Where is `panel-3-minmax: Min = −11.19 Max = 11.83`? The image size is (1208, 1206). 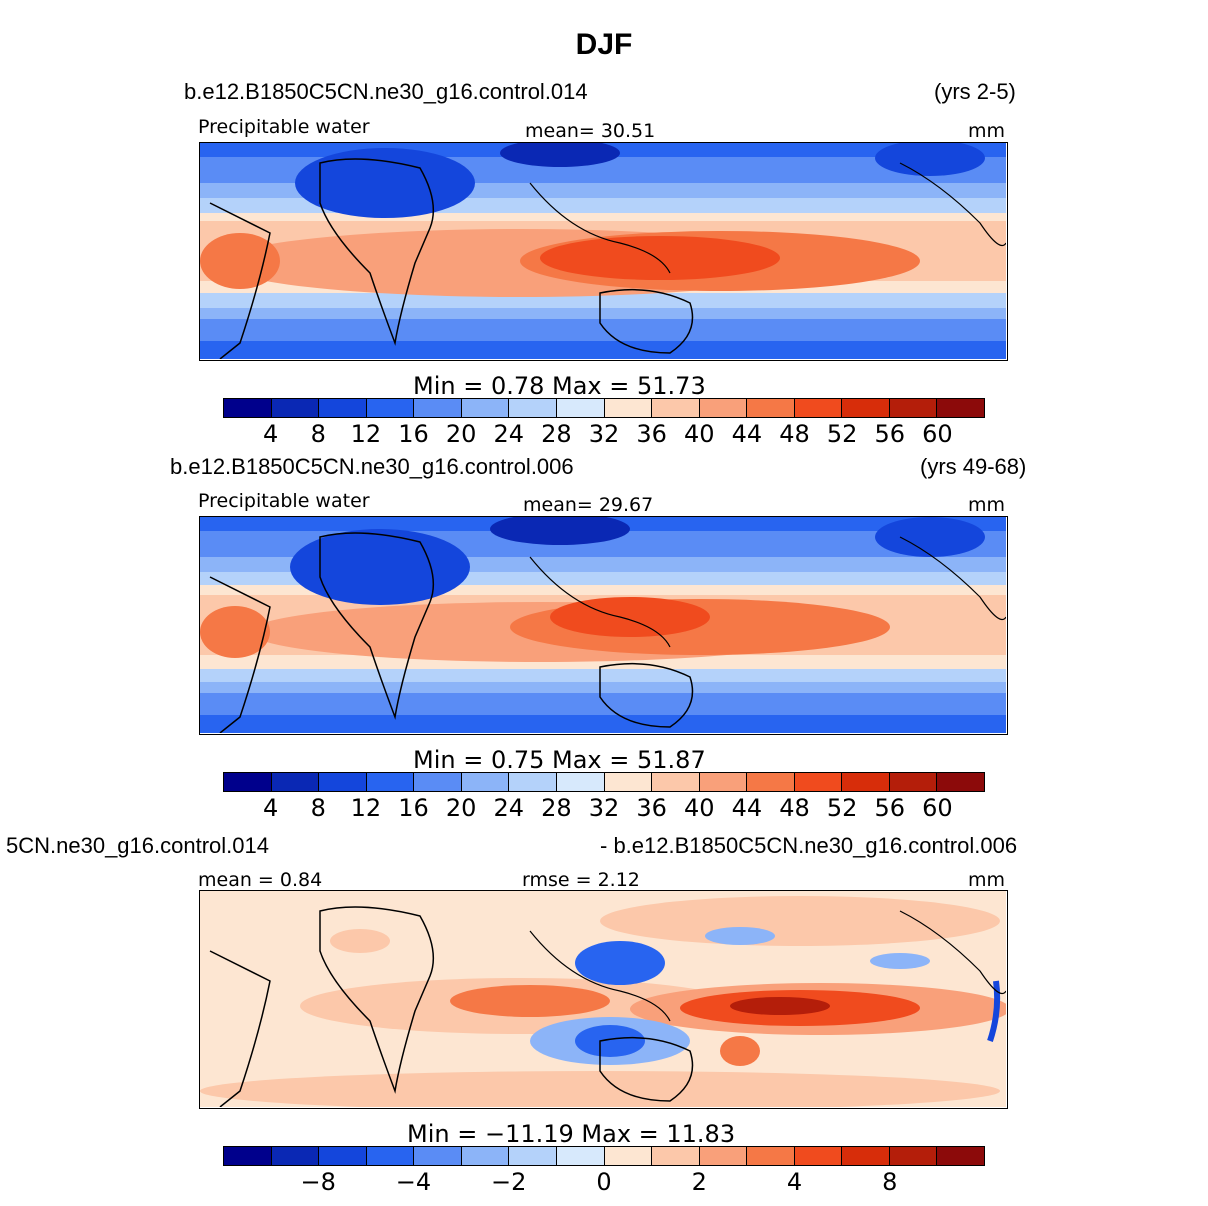
panel-3-minmax: Min = −11.19 Max = 11.83 is located at coordinates (571, 1134).